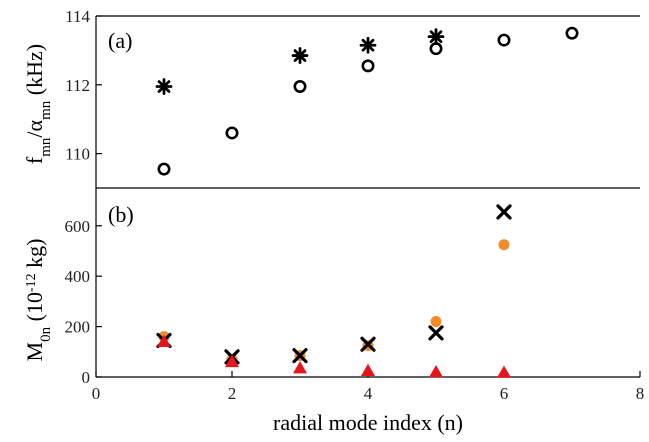 The height and width of the screenshot is (442, 649). Describe the element at coordinates (232, 393) in the screenshot. I see `x-tick-label: 2` at that location.